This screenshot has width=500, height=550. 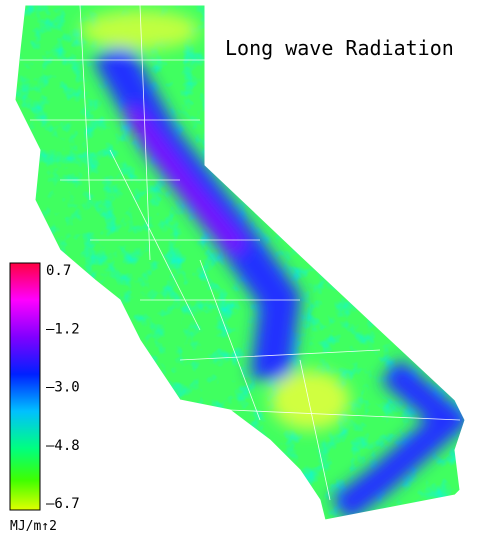 I want to click on unit-label: MJ/m↑2, so click(x=33, y=526).